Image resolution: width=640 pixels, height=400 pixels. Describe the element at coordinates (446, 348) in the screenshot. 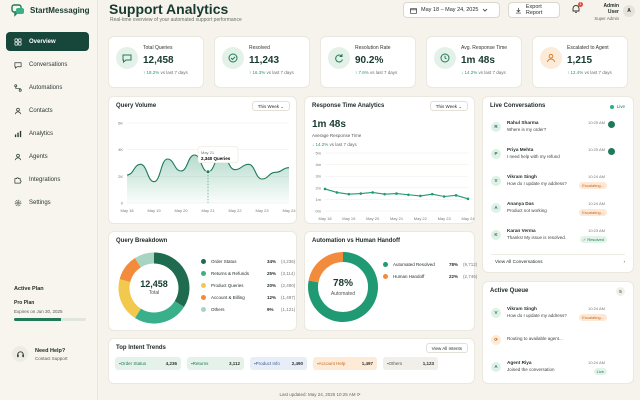

I see `view-all-intents-button: View All Intents` at that location.